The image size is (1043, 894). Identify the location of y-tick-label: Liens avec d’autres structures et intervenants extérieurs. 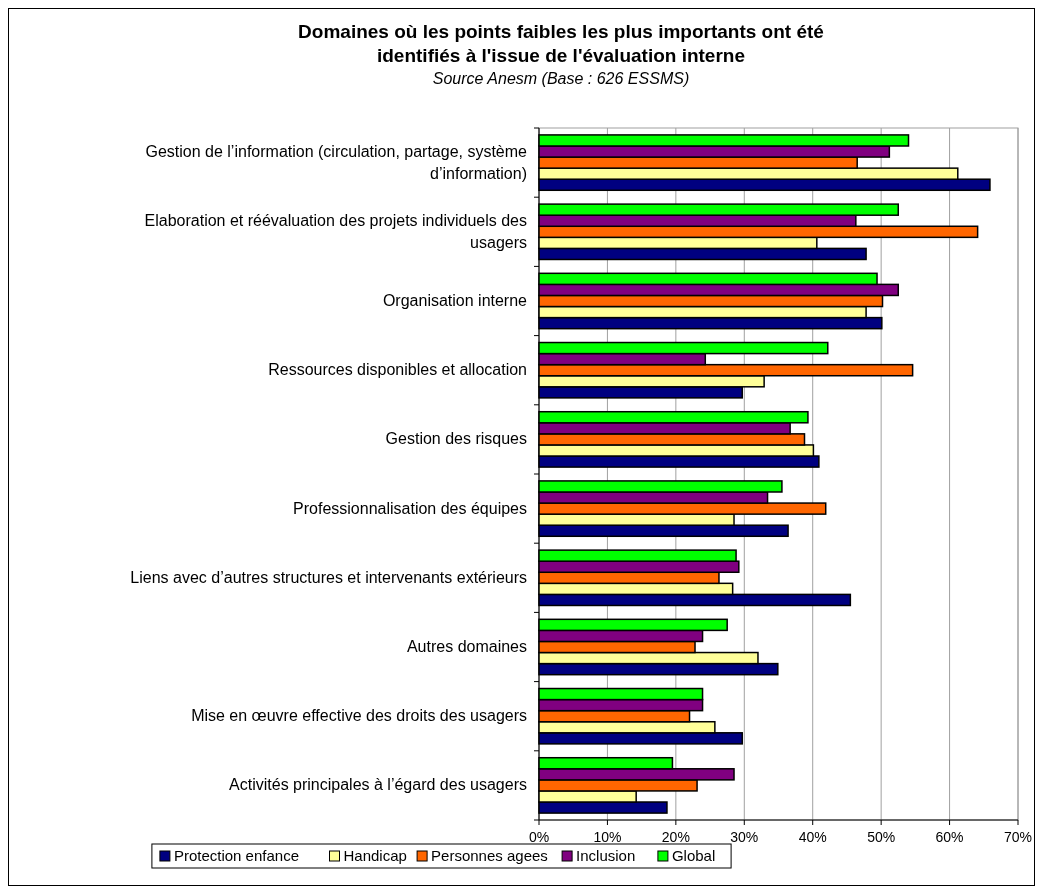
(328, 577).